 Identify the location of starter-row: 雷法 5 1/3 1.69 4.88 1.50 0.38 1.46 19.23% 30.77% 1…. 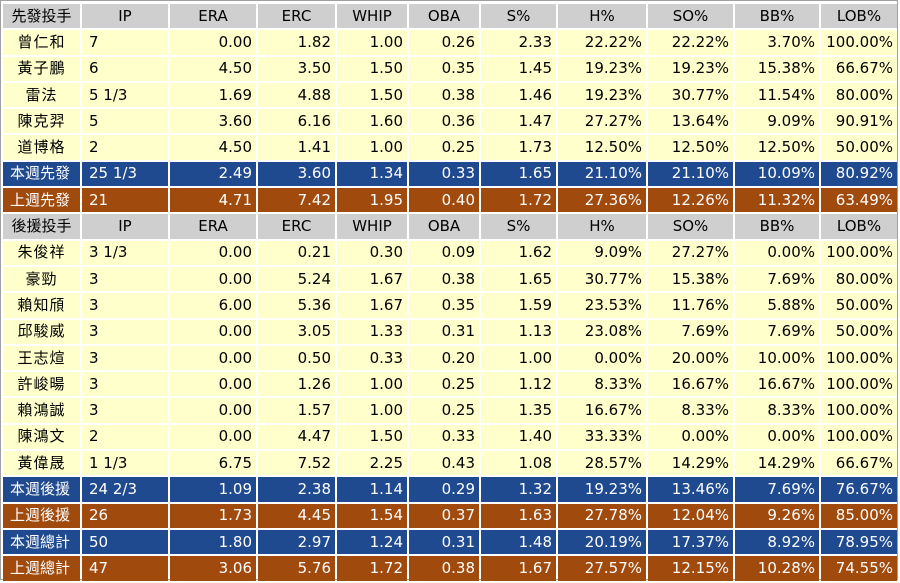
(450, 95).